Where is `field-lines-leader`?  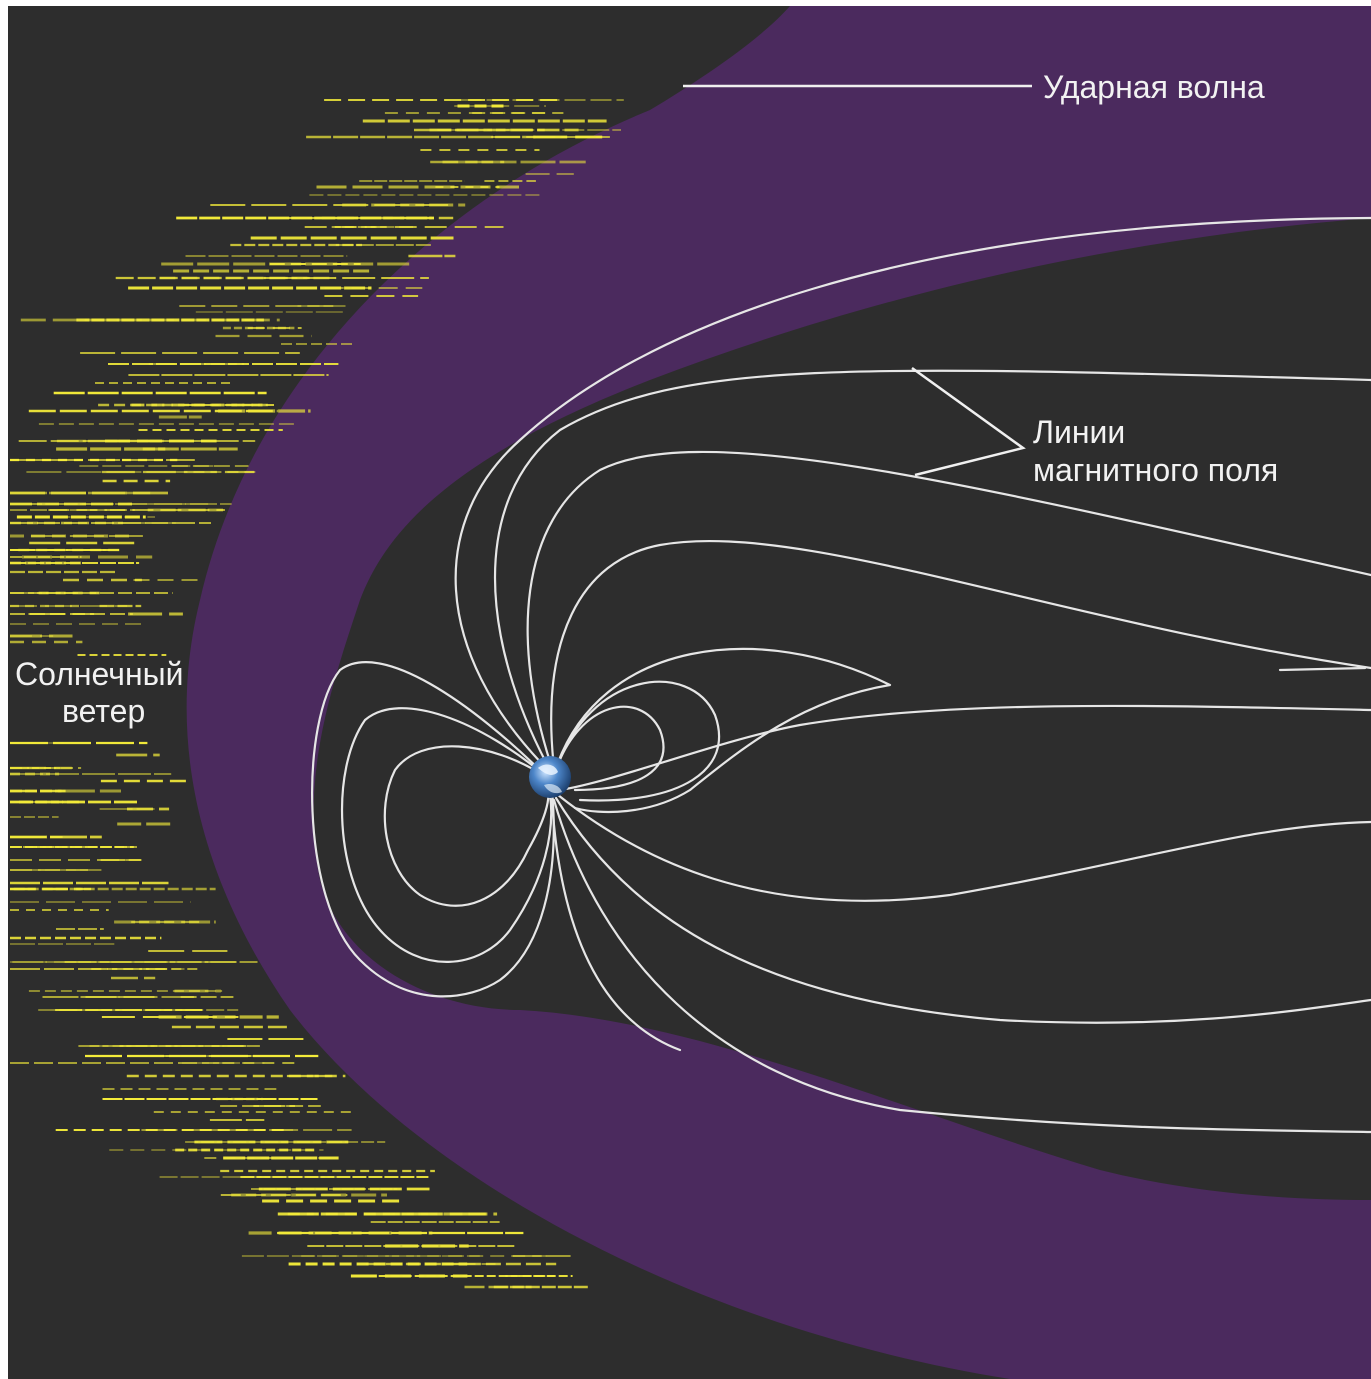 field-lines-leader is located at coordinates (968, 421).